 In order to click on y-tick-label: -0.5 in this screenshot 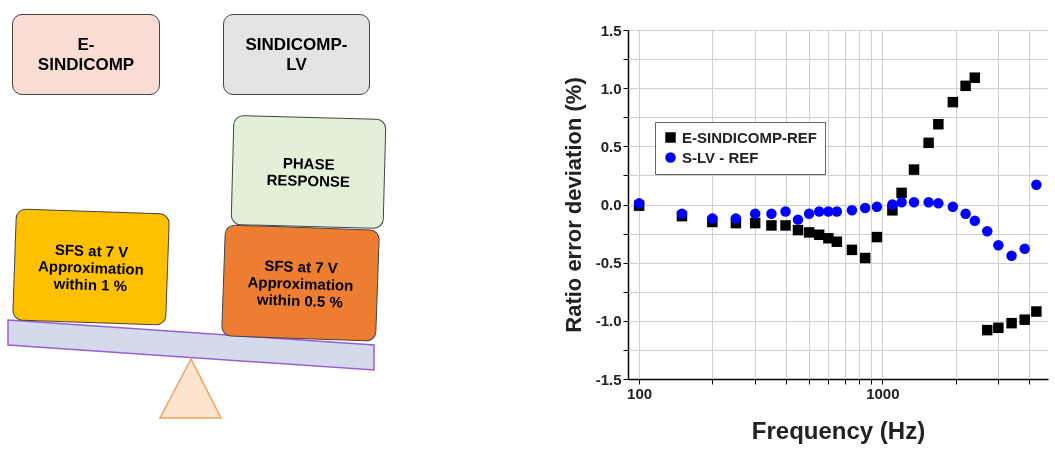, I will do `click(608, 263)`.